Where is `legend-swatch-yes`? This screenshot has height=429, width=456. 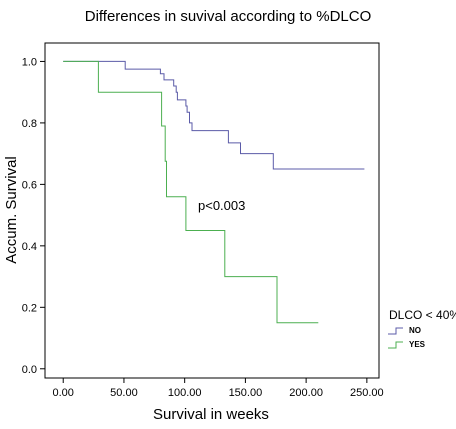 legend-swatch-yes is located at coordinates (395, 345).